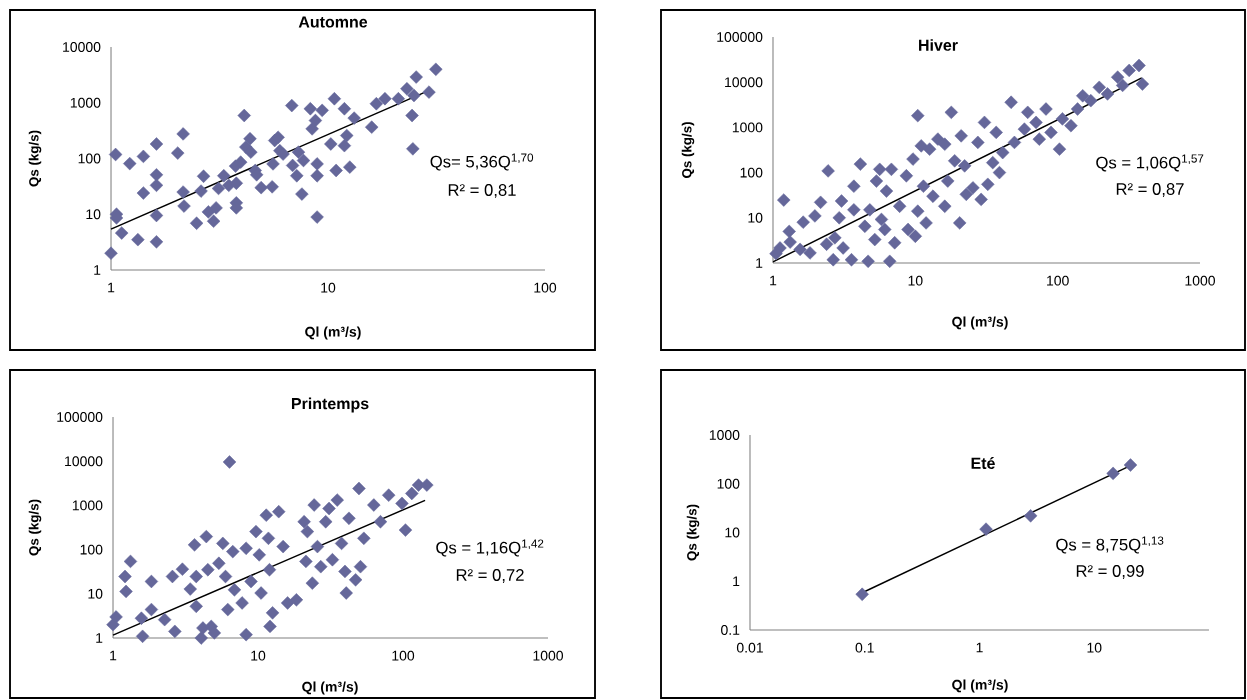 This screenshot has width=1247, height=700. What do you see at coordinates (1150, 190) in the screenshot?
I see `annotation: R² = 0,87` at bounding box center [1150, 190].